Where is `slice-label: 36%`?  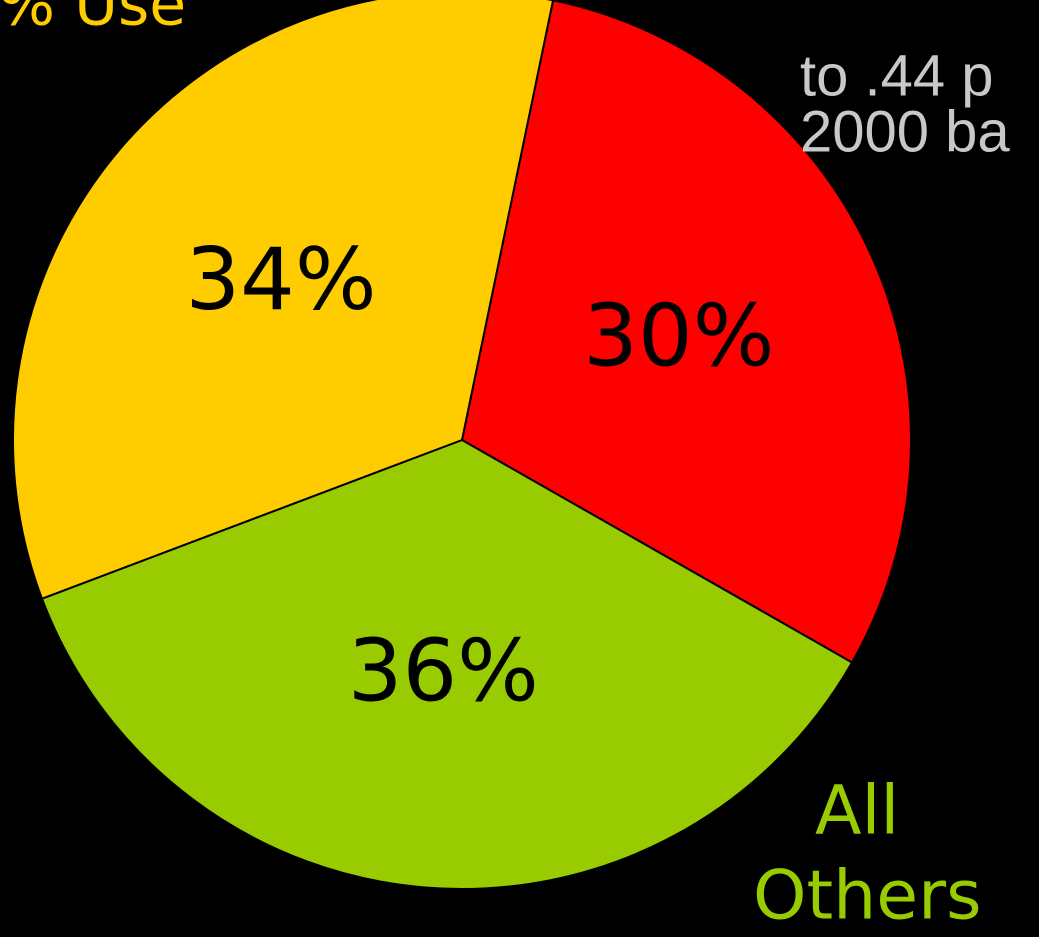
slice-label: 36% is located at coordinates (443, 672).